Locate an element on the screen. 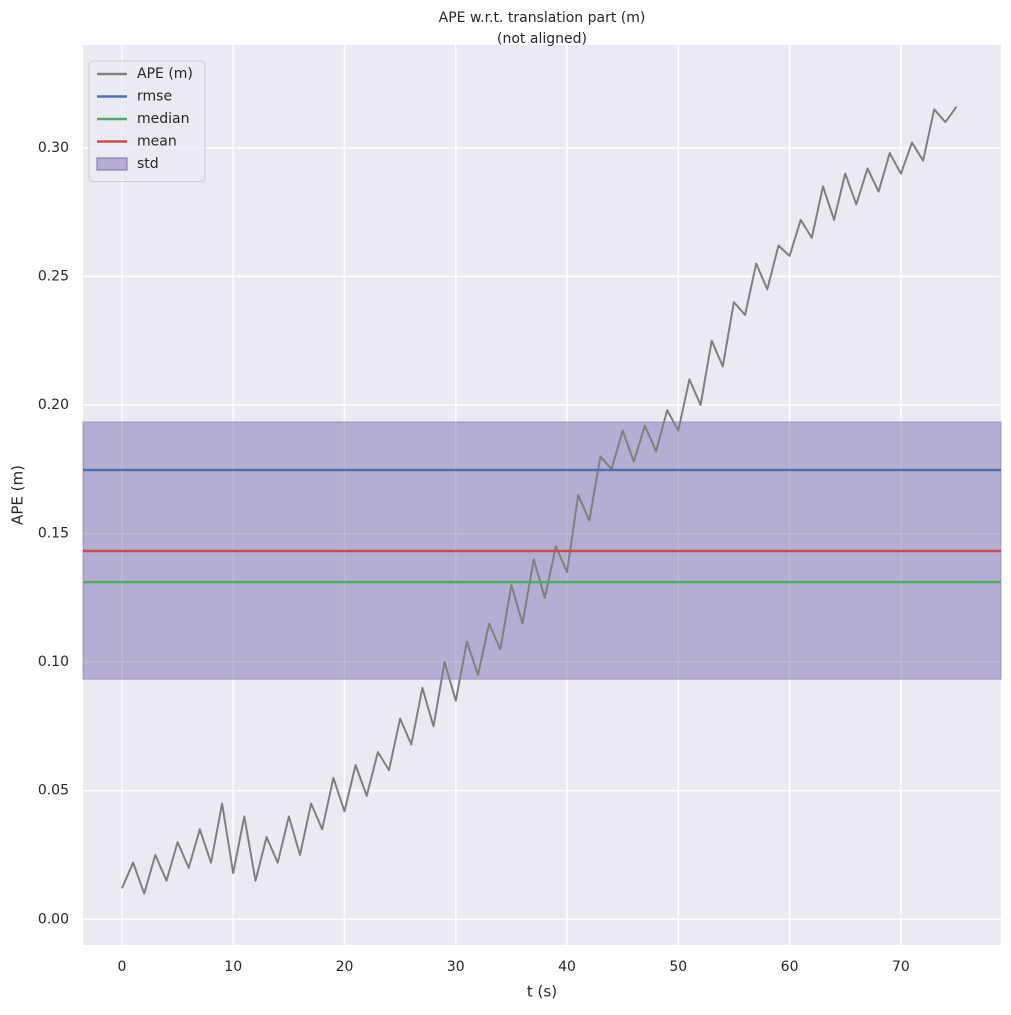  x-tick-label: 50 is located at coordinates (678, 967).